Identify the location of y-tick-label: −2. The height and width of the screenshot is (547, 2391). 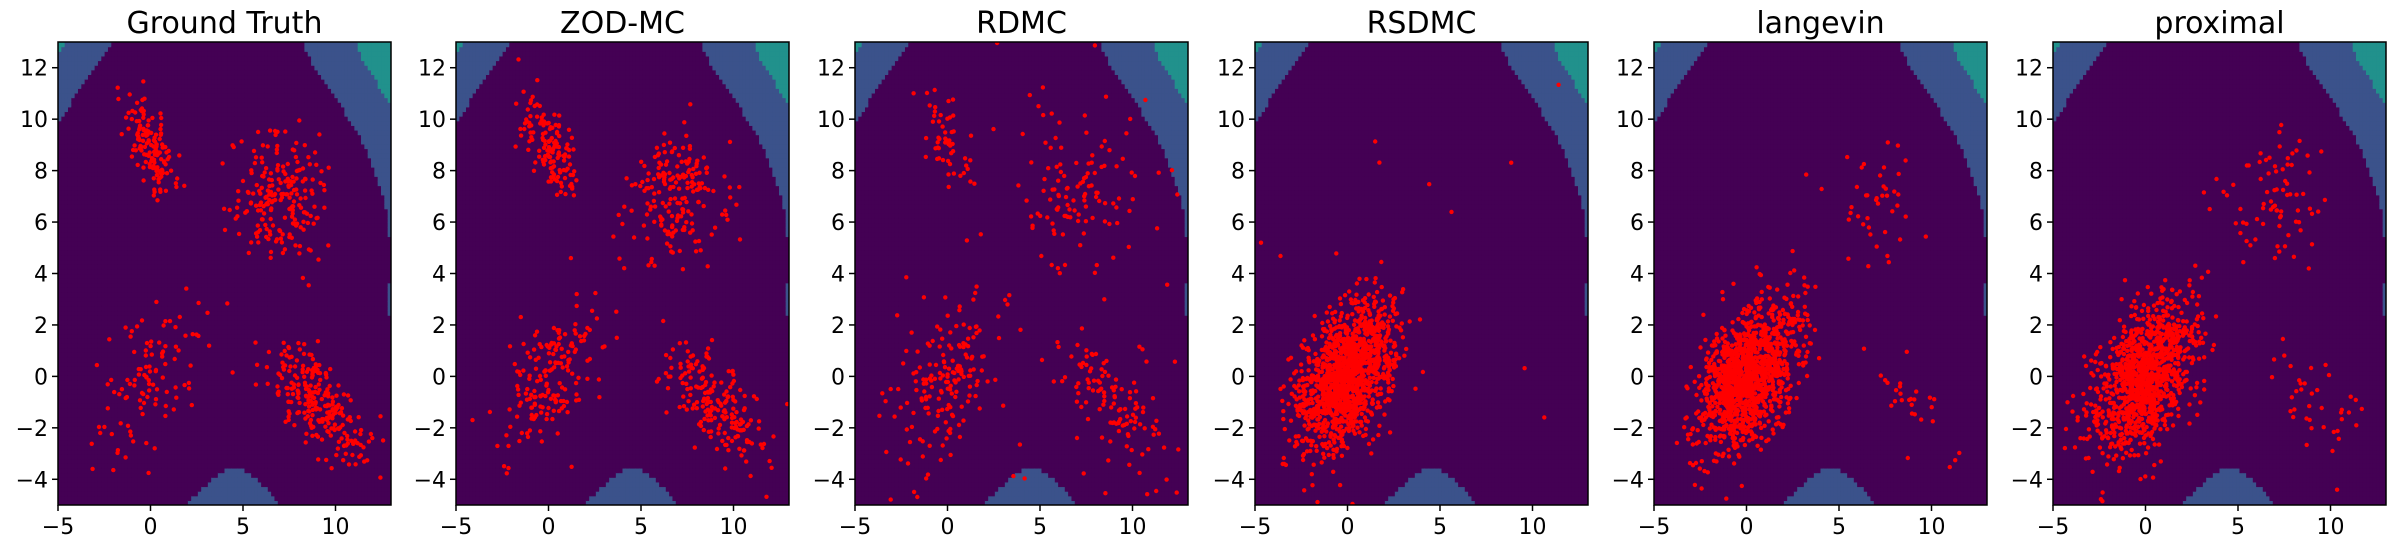
(1229, 429).